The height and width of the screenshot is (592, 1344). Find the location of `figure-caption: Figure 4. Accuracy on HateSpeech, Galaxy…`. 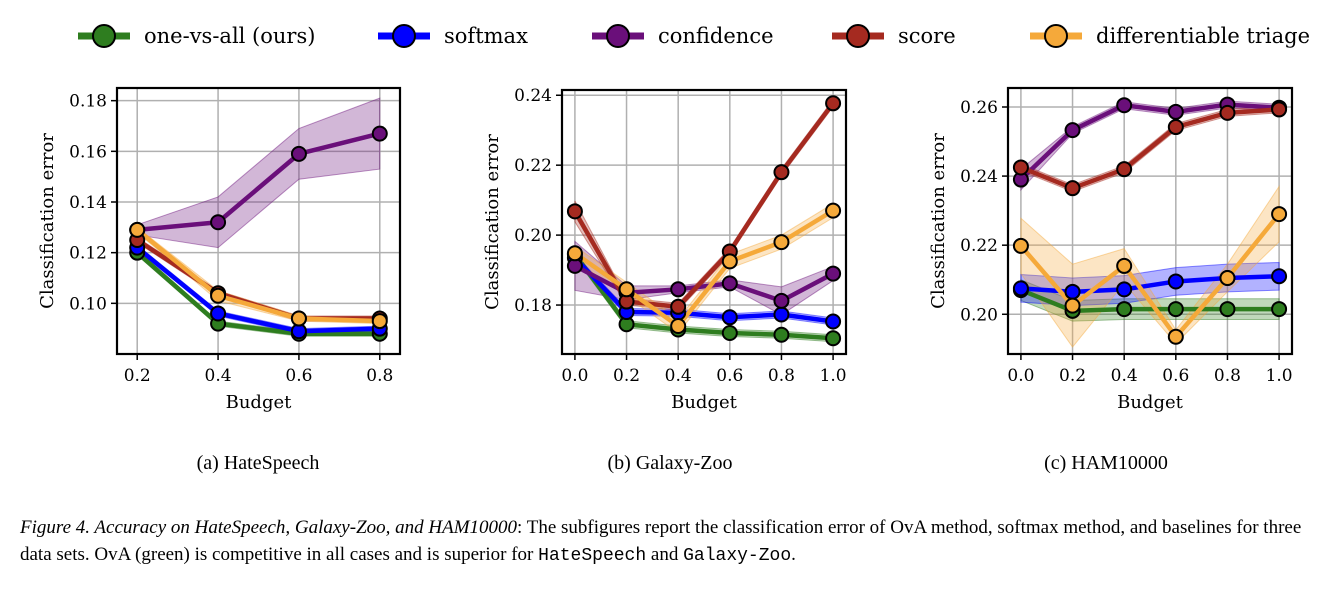

figure-caption: Figure 4. Accuracy on HateSpeech, Galaxy… is located at coordinates (675, 542).